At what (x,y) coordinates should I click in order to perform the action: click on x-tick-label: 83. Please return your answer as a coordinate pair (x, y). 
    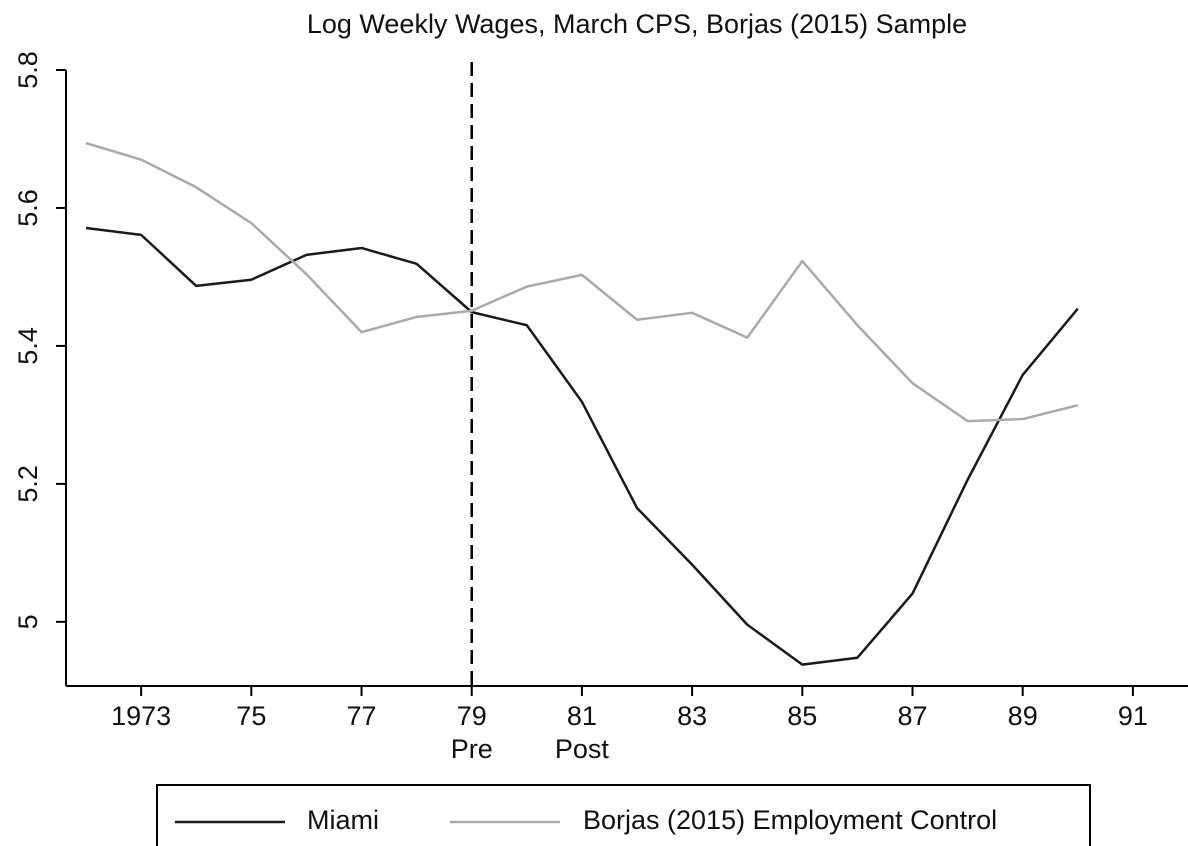
    Looking at the image, I should click on (692, 716).